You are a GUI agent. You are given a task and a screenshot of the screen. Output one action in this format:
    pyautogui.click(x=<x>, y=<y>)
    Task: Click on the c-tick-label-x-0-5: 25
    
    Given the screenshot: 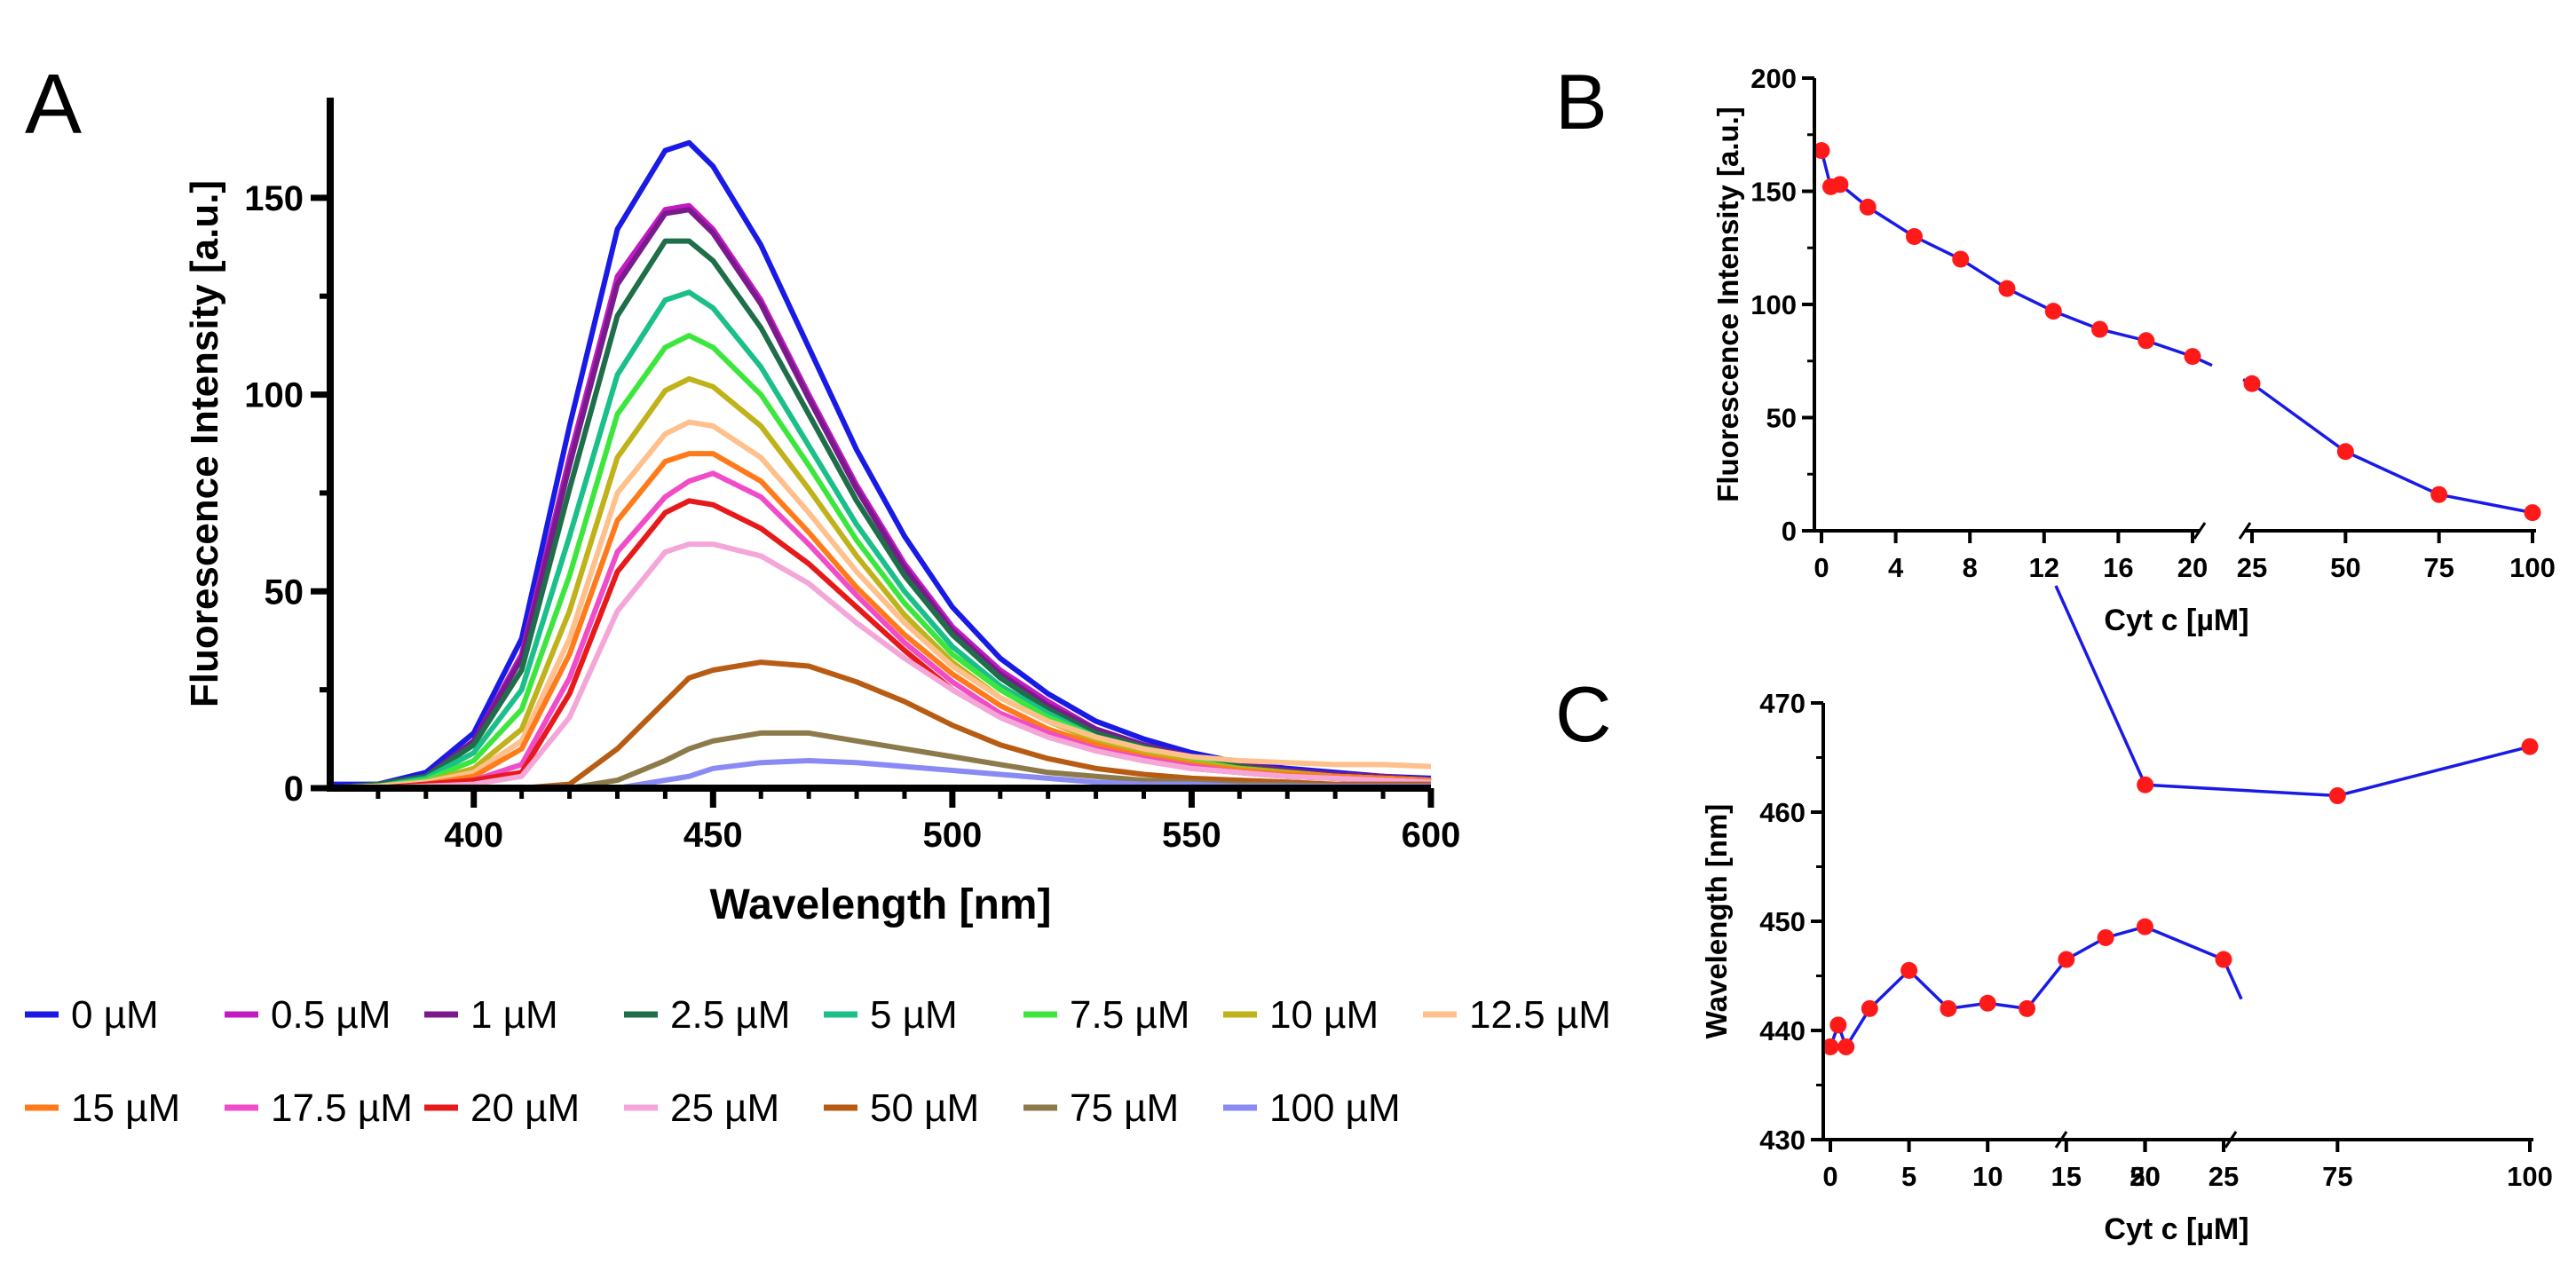 What is the action you would take?
    pyautogui.click(x=2224, y=1176)
    